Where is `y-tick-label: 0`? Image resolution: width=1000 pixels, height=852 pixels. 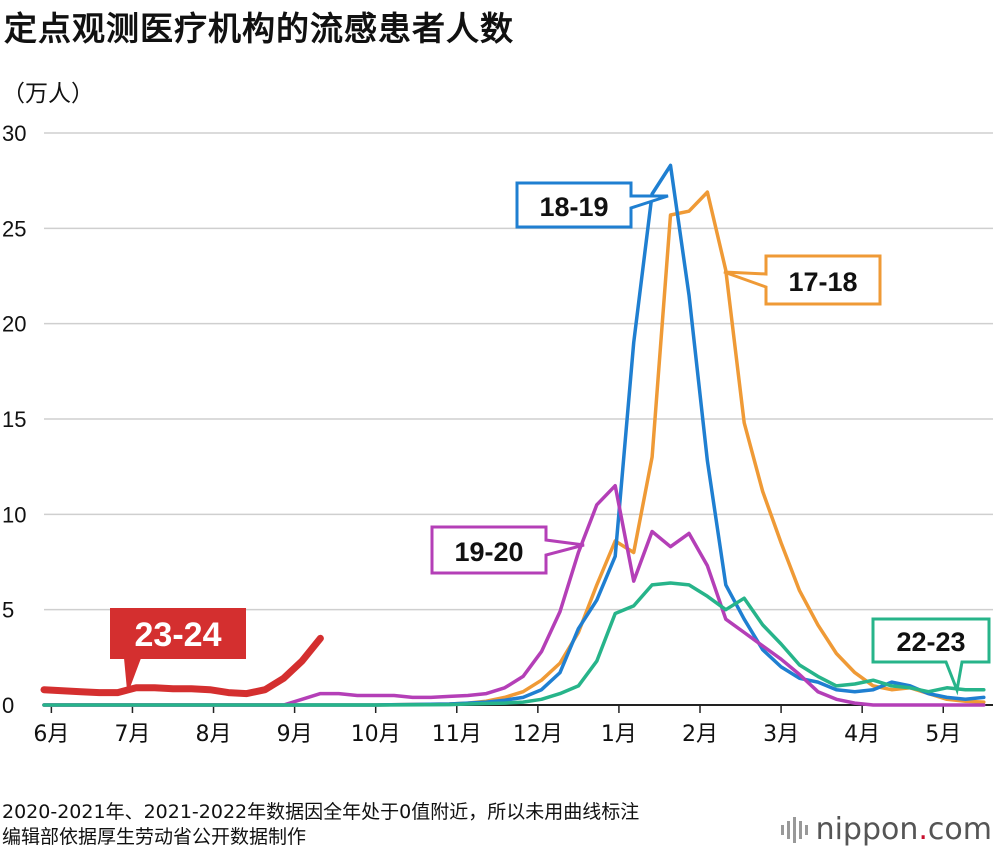 y-tick-label: 0 is located at coordinates (8, 705).